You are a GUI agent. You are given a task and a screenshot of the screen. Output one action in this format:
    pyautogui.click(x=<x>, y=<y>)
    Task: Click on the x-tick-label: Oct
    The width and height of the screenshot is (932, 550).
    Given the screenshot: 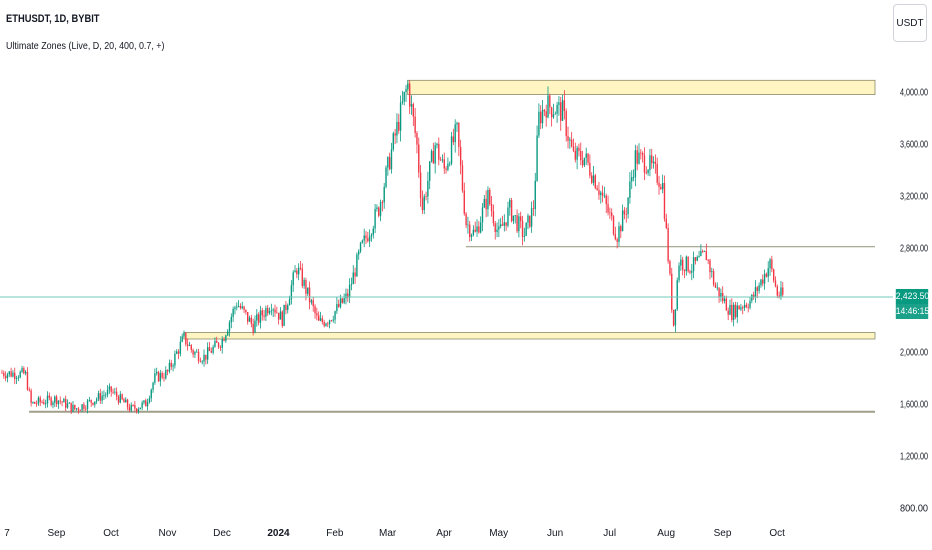 What is the action you would take?
    pyautogui.click(x=111, y=533)
    